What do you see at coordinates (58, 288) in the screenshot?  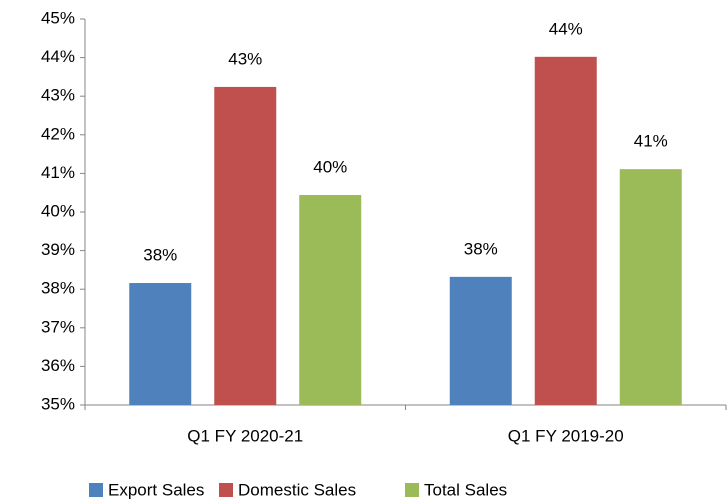 I see `y-tick-label: 38%` at bounding box center [58, 288].